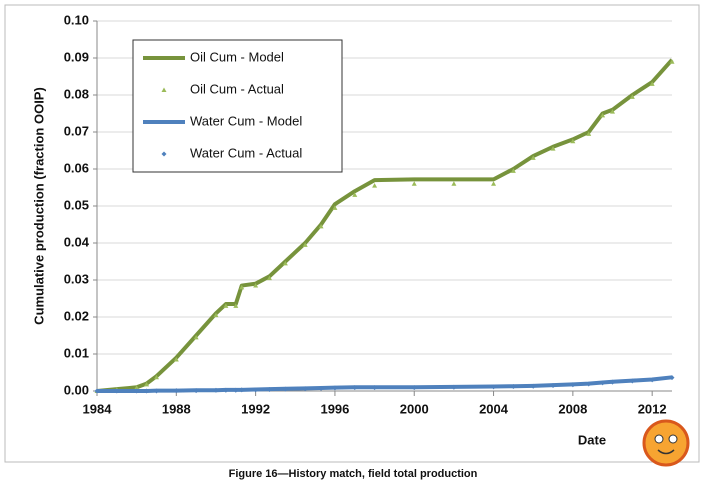  What do you see at coordinates (666, 443) in the screenshot?
I see `sticker` at bounding box center [666, 443].